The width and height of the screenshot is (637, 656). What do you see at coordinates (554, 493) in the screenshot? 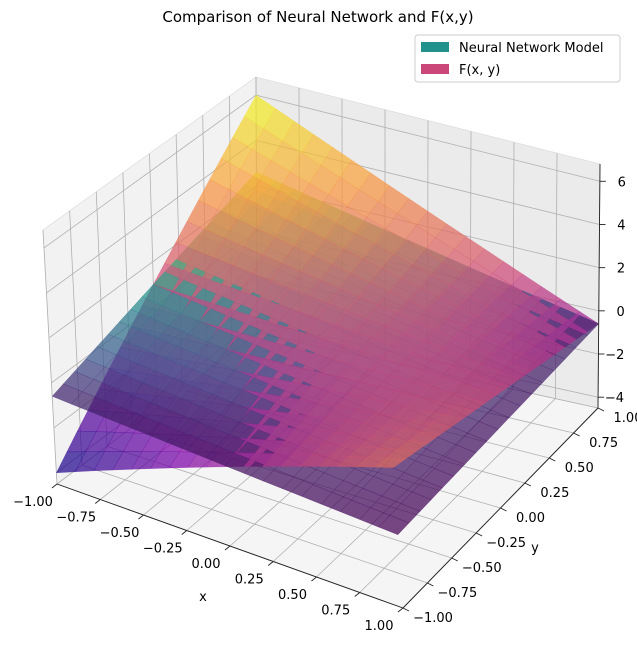
I see `y-tick-label: 0.25` at bounding box center [554, 493].